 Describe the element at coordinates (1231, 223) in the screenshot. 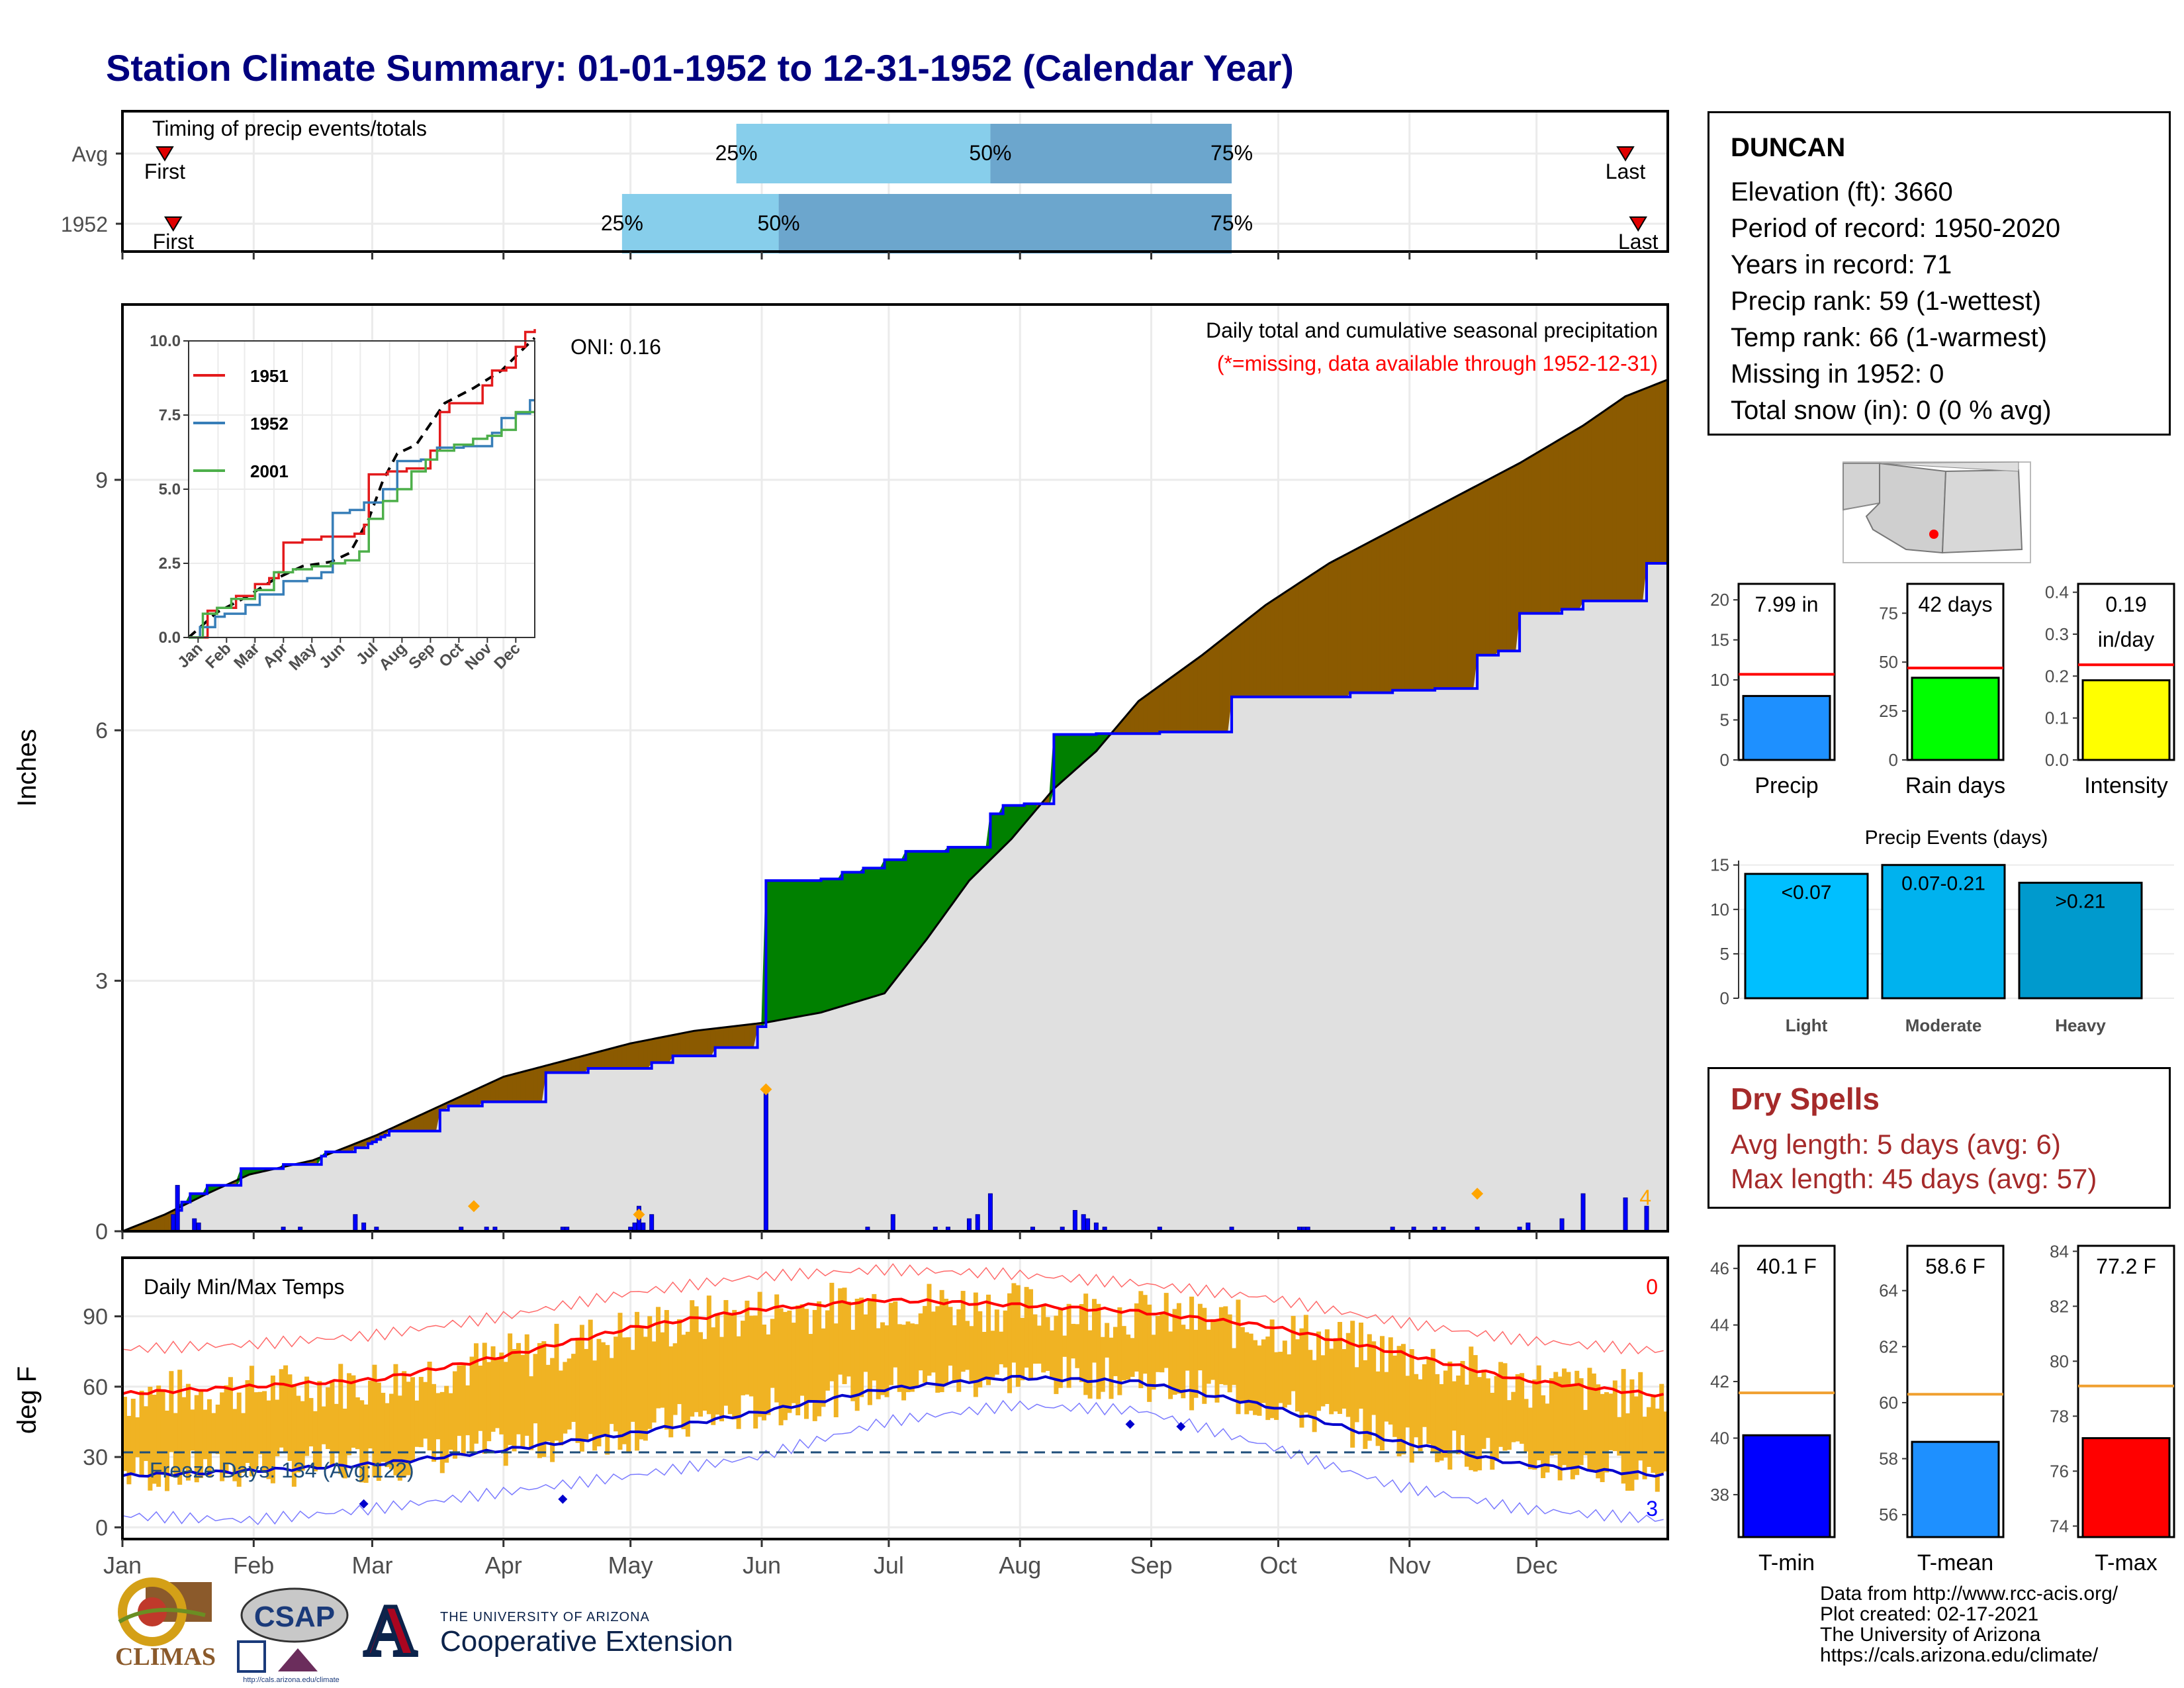

I see `timing-pct-label: 75%` at that location.